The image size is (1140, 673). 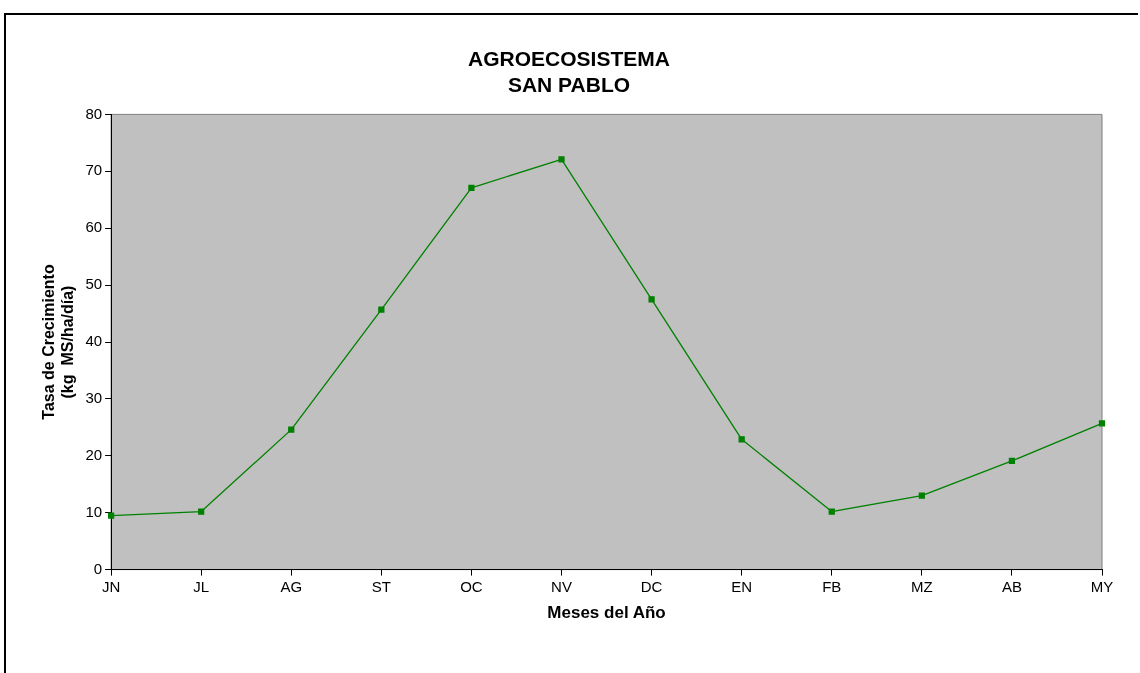 I want to click on x-tick-label: JL, so click(x=201, y=586).